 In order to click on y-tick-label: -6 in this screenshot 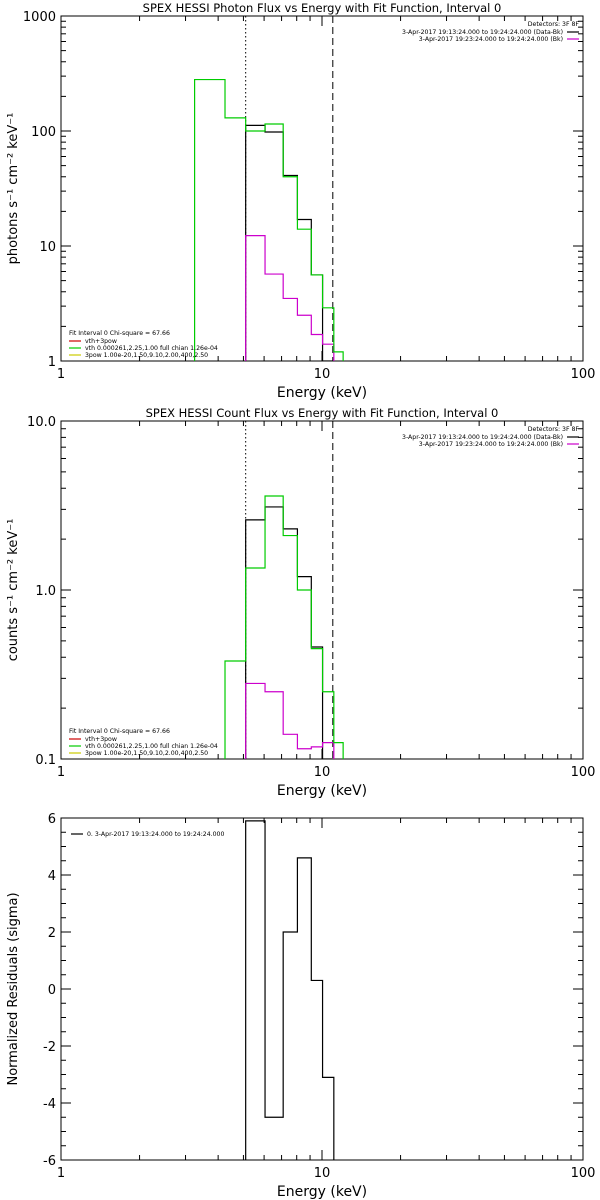, I will do `click(49, 1161)`.